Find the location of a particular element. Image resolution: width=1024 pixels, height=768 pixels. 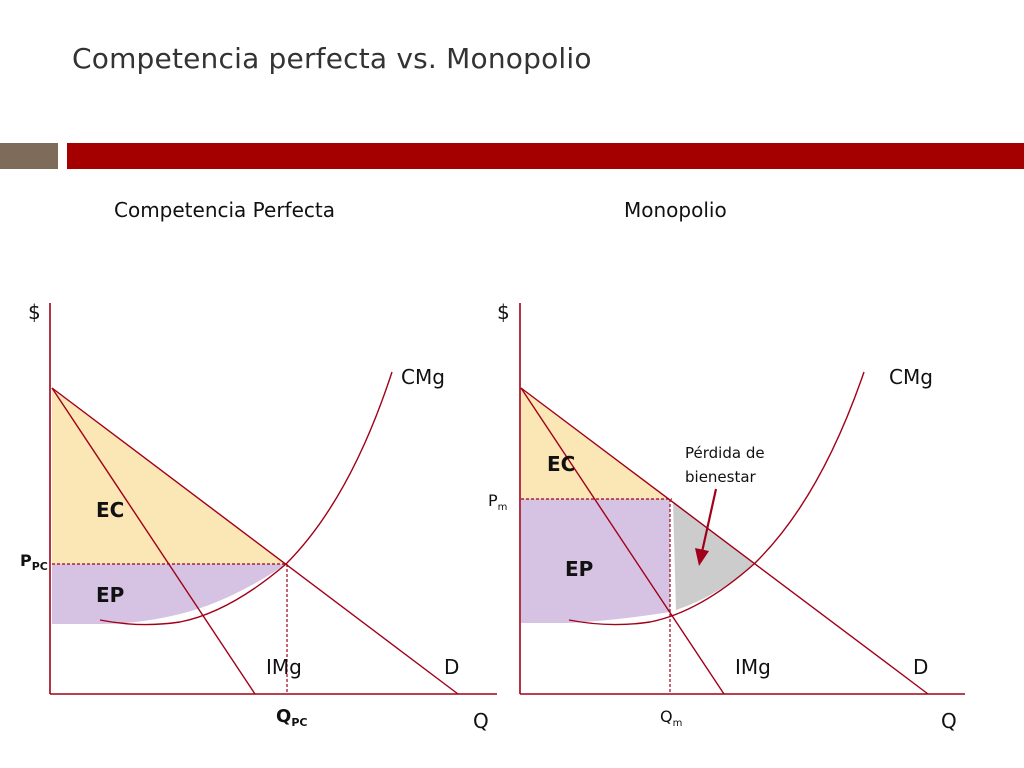

left-y-axis-label: $ is located at coordinates (34, 312).